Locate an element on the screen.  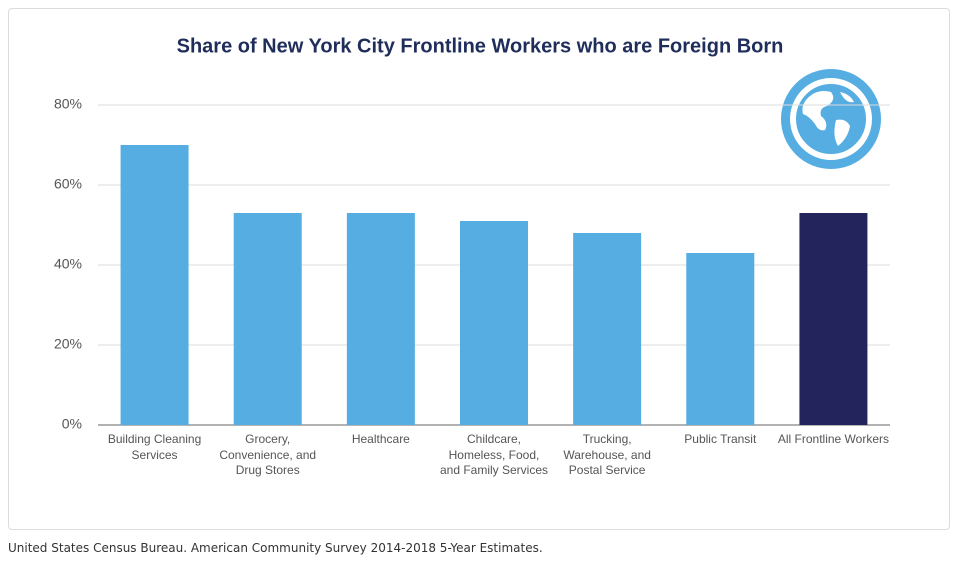
y-tick-label: 40% is located at coordinates (68, 264).